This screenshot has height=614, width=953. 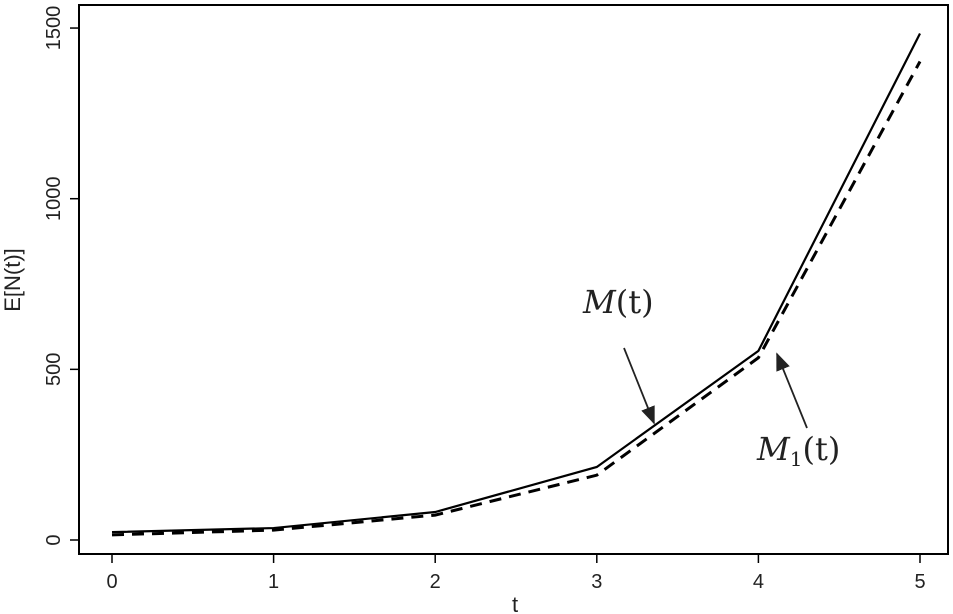 What do you see at coordinates (618, 302) in the screenshot?
I see `annotation-m: M(t)` at bounding box center [618, 302].